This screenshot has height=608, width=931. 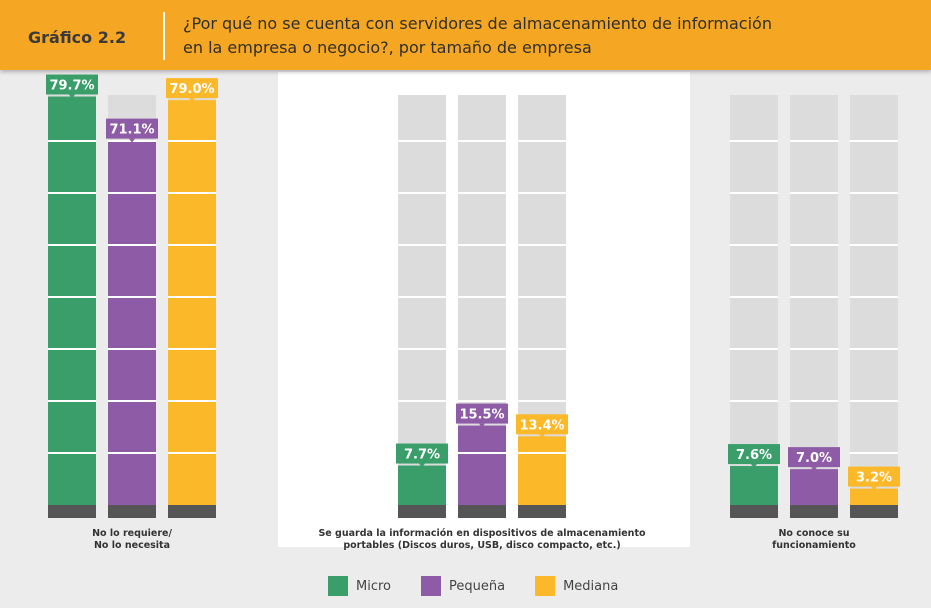 I want to click on legend-label: Micro, so click(x=373, y=586).